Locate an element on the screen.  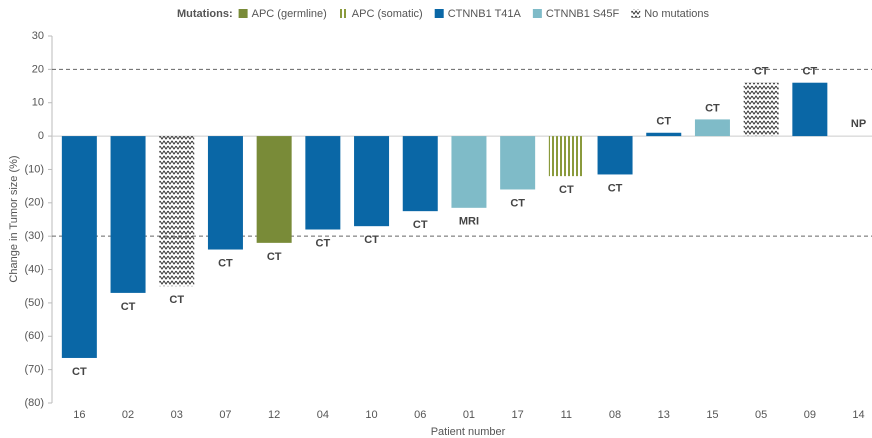
y-axis-label: Change in Tumor size (%) is located at coordinates (14, 218).